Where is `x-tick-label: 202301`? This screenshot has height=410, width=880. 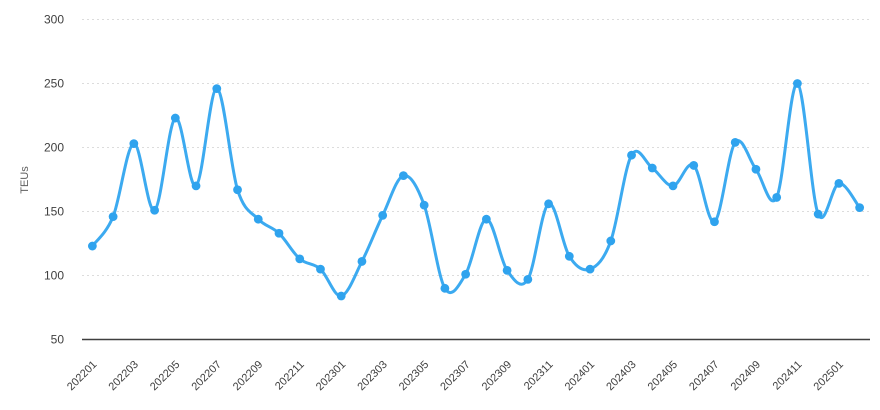
x-tick-label: 202301 is located at coordinates (331, 376).